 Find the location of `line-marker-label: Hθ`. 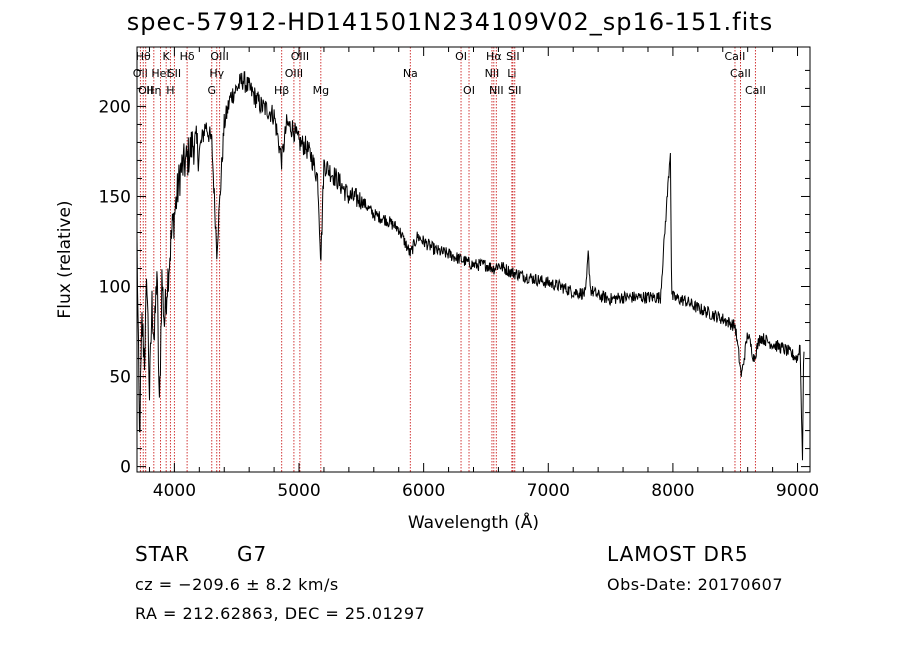

line-marker-label: Hθ is located at coordinates (143, 56).